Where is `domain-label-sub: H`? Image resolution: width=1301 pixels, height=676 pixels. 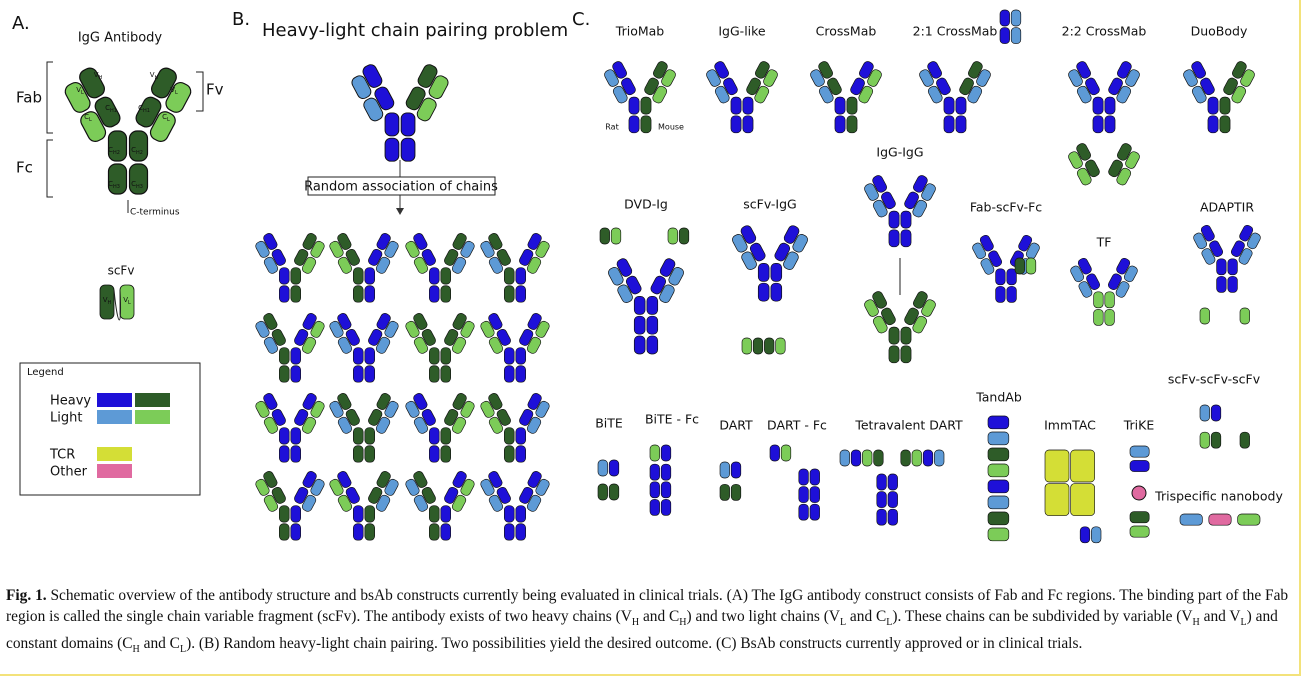
domain-label-sub: H is located at coordinates (110, 303).